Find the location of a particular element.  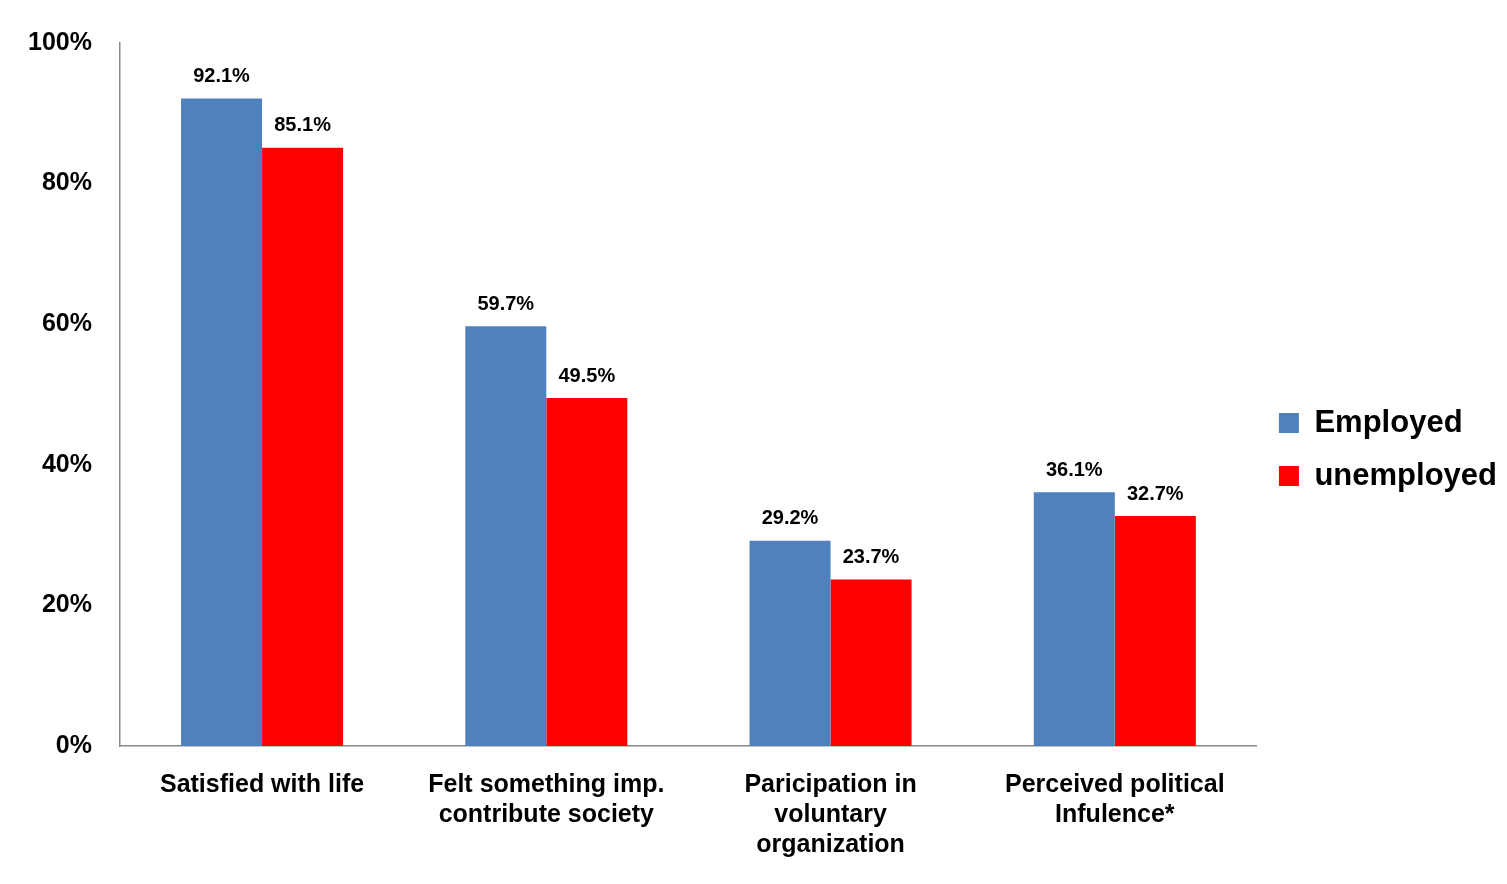

data-label: 36.1% is located at coordinates (1074, 468).